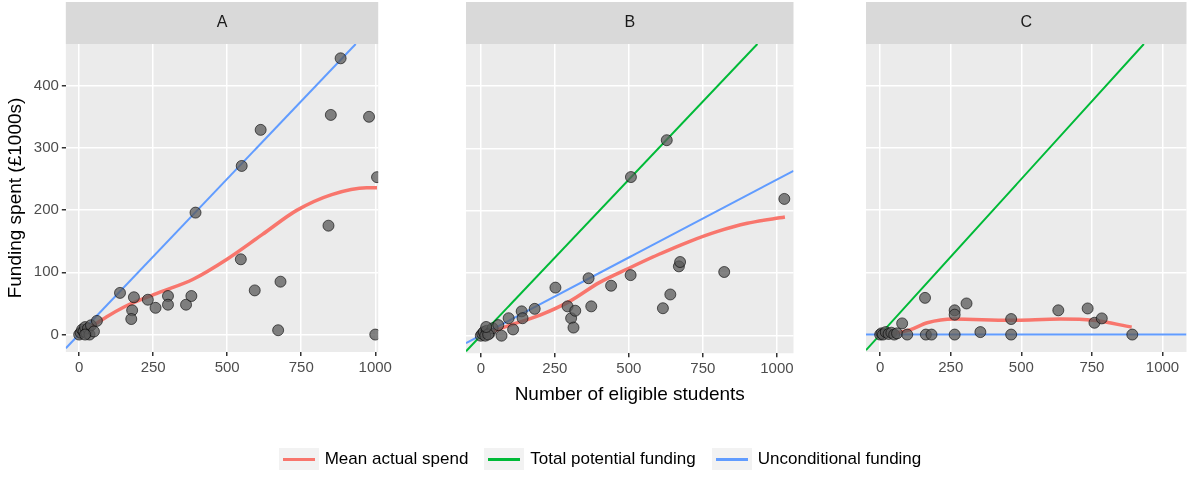 The height and width of the screenshot is (481, 1193). I want to click on y-axis-title: Funding spent (£1000s), so click(14, 198).